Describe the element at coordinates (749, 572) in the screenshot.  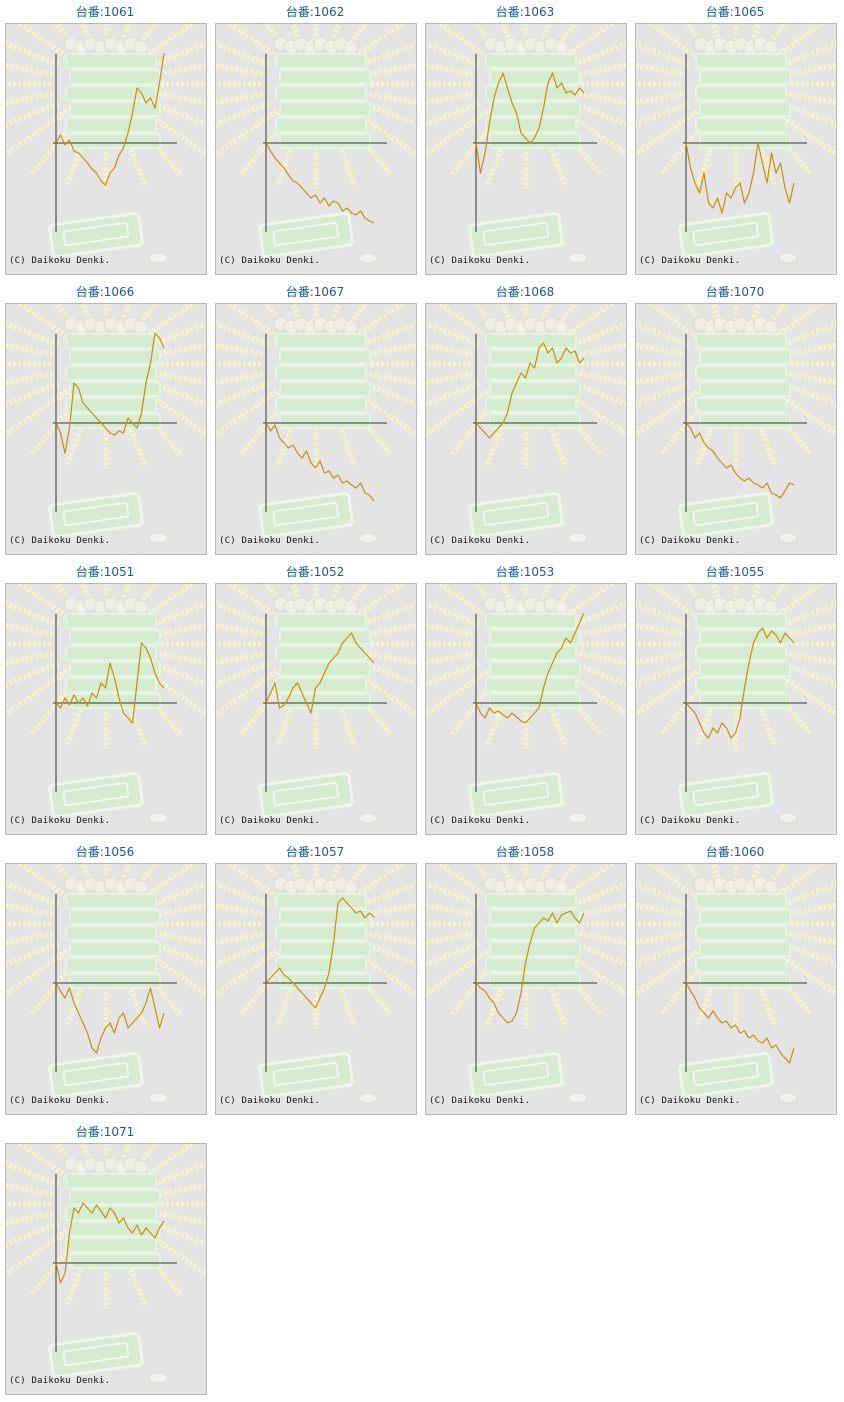
I see `machine-number: 1055` at that location.